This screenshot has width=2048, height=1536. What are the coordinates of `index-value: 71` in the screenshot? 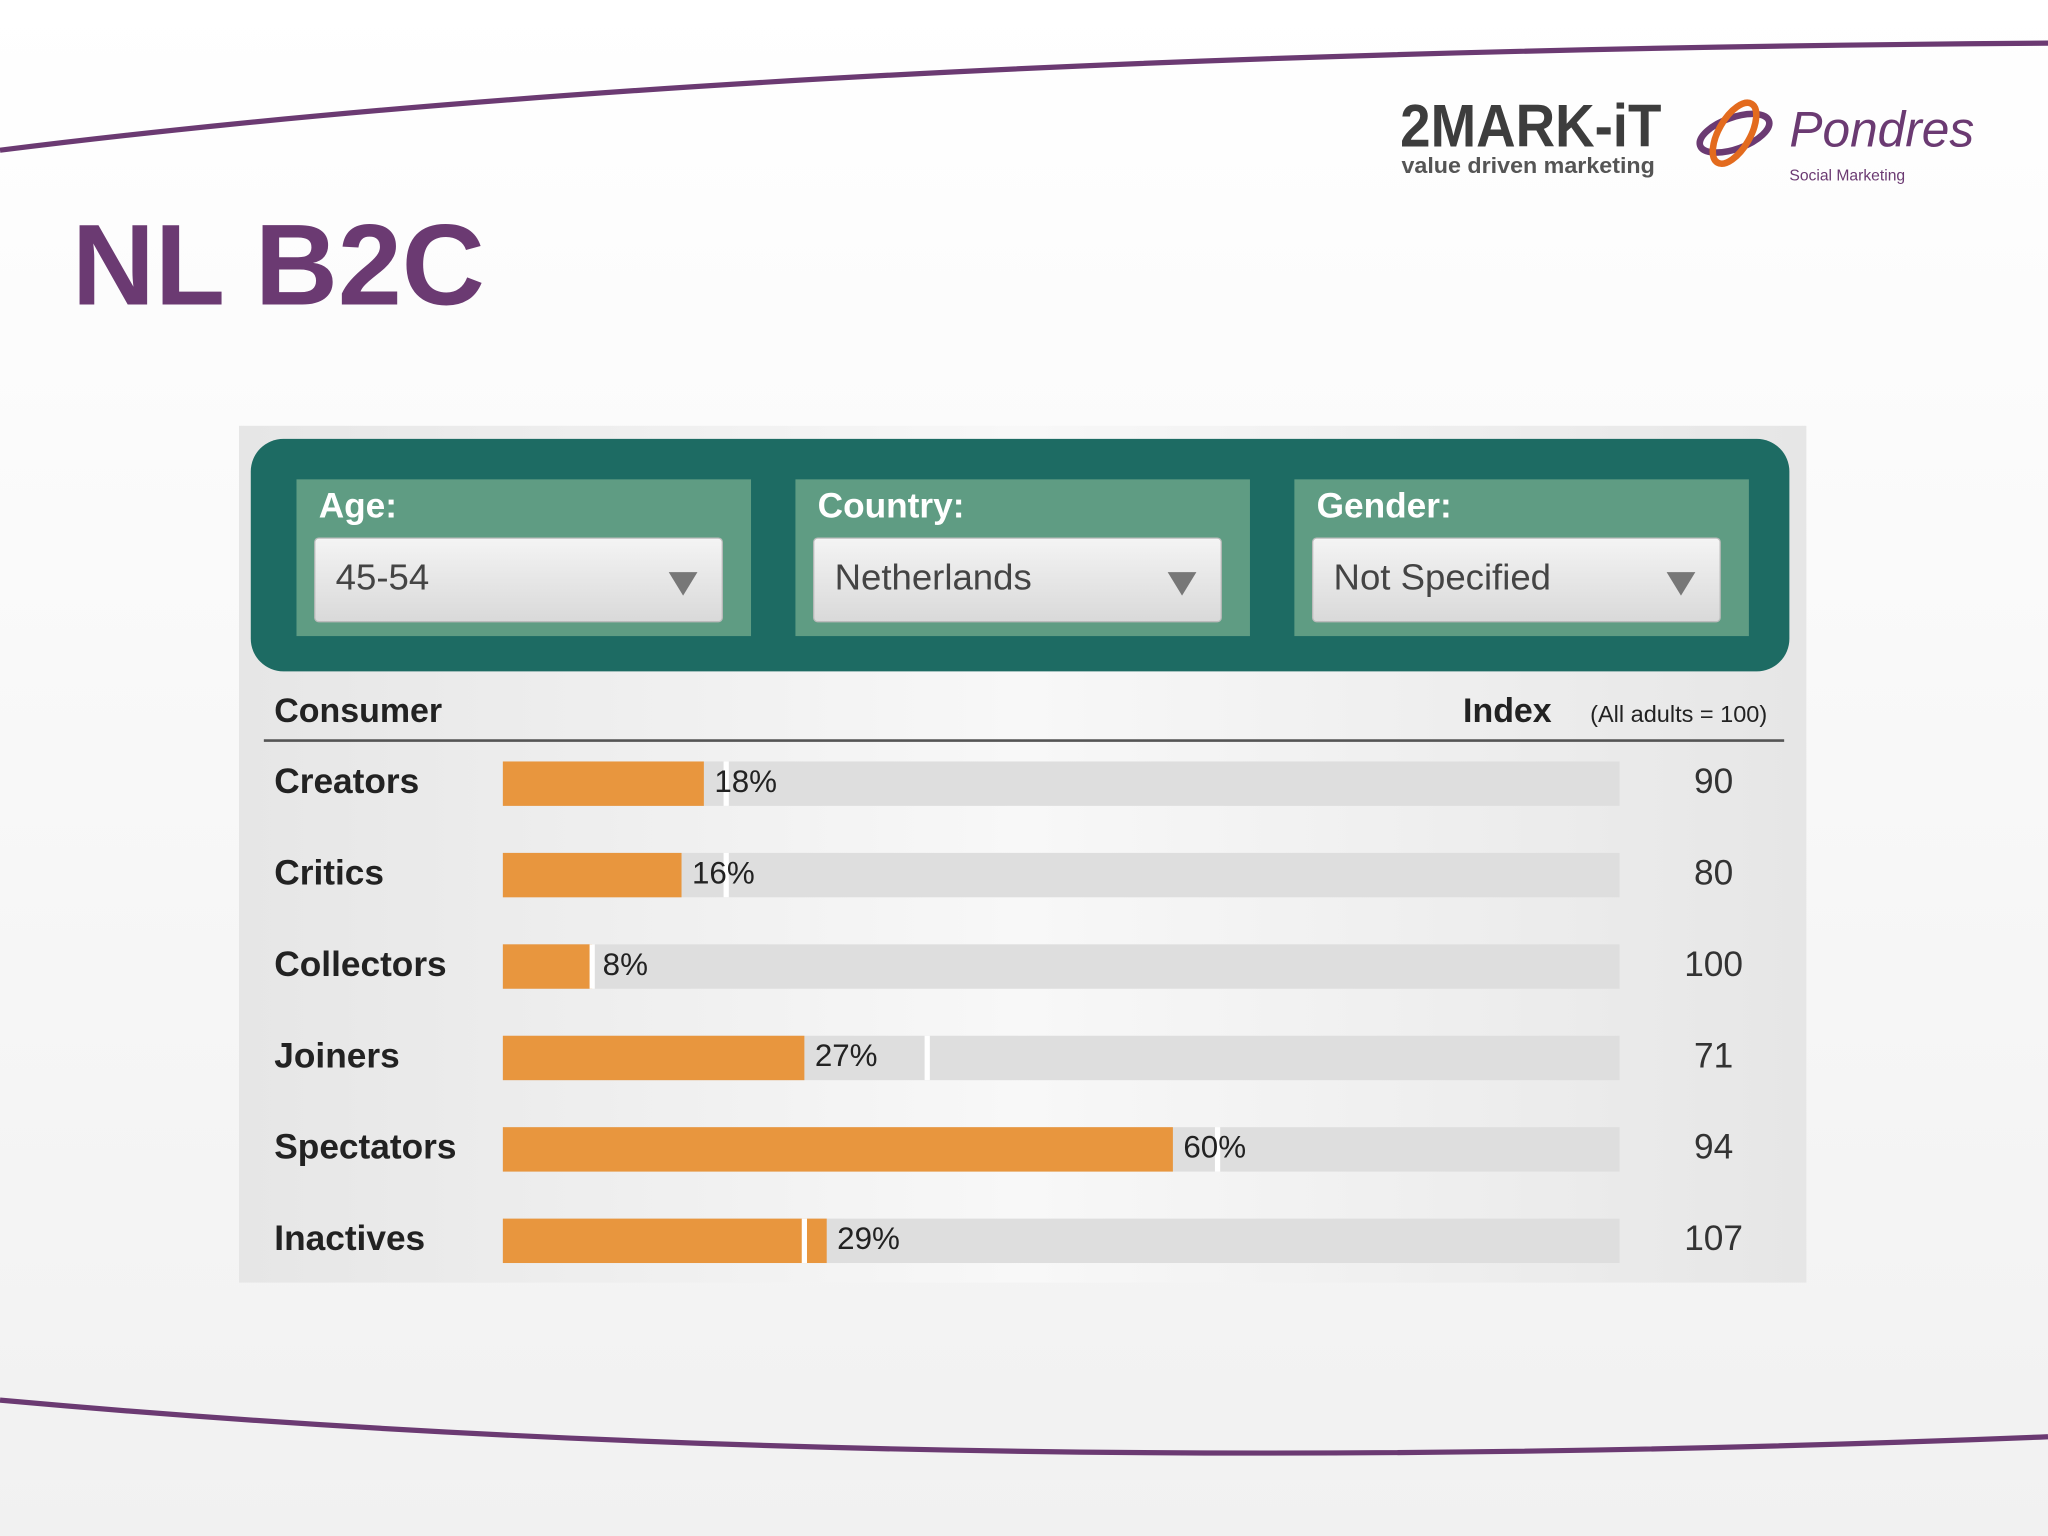 It's located at (1713, 1055).